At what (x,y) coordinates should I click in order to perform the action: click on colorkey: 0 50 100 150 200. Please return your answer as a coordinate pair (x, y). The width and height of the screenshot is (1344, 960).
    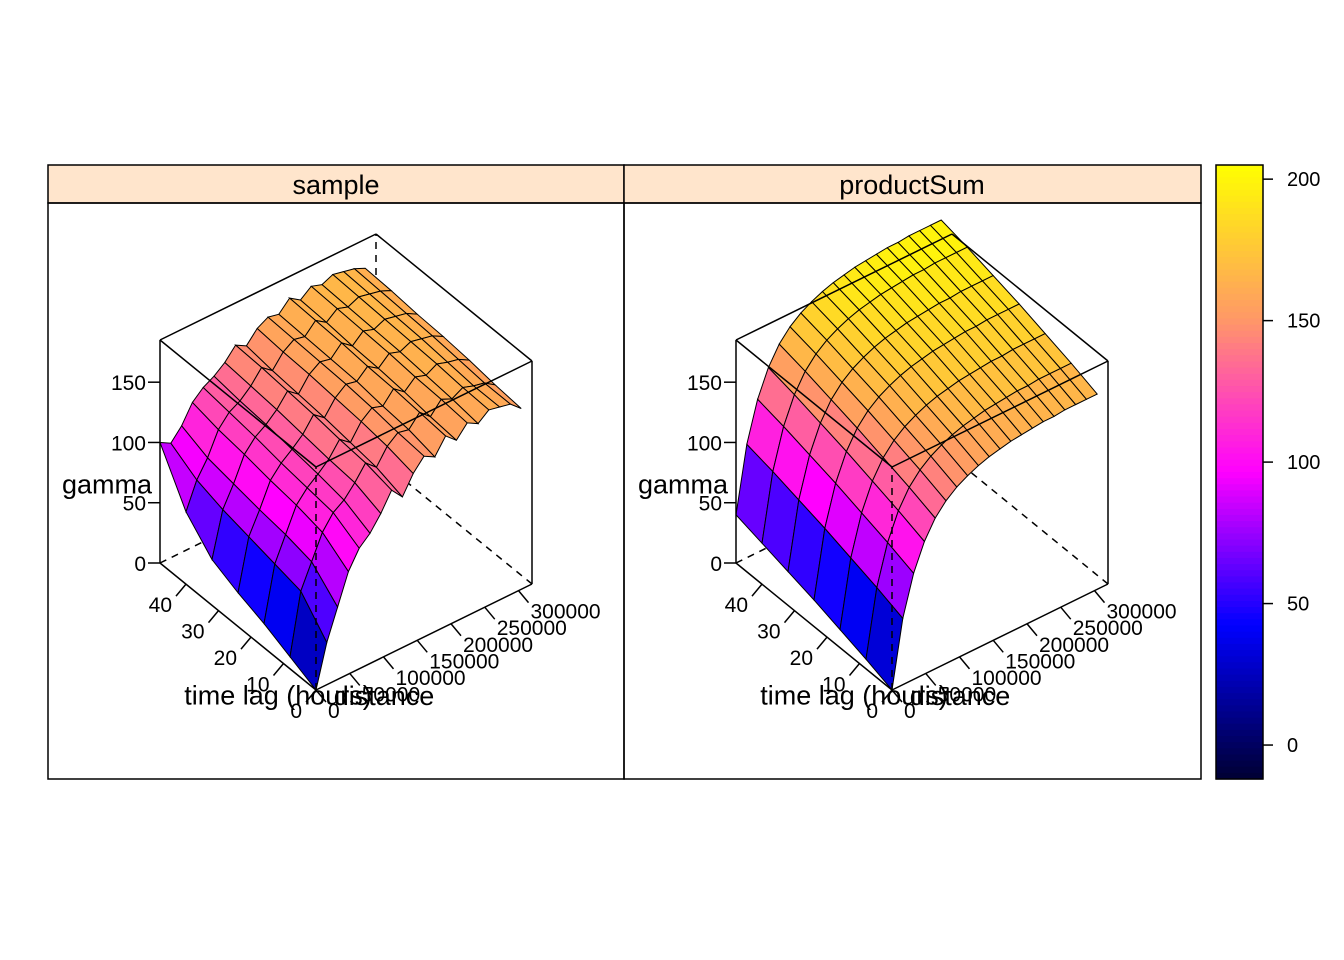
    Looking at the image, I should click on (1267, 472).